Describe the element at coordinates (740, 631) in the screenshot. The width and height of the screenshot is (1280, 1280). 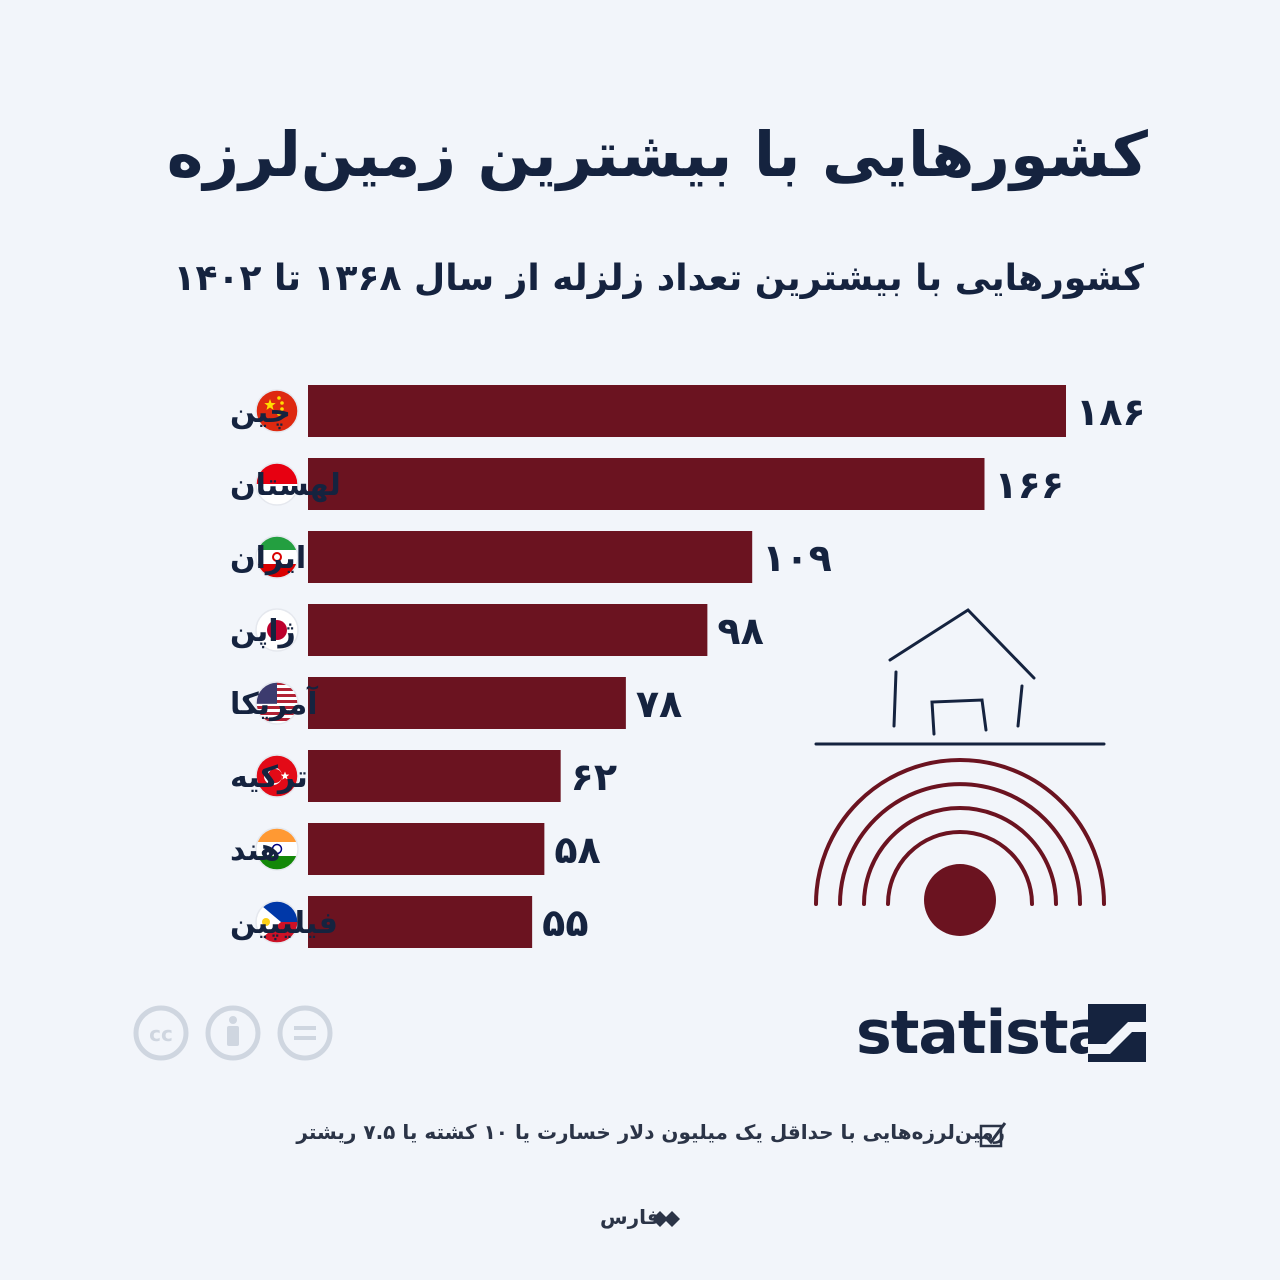
I see `value-label-3: ۹۸` at that location.